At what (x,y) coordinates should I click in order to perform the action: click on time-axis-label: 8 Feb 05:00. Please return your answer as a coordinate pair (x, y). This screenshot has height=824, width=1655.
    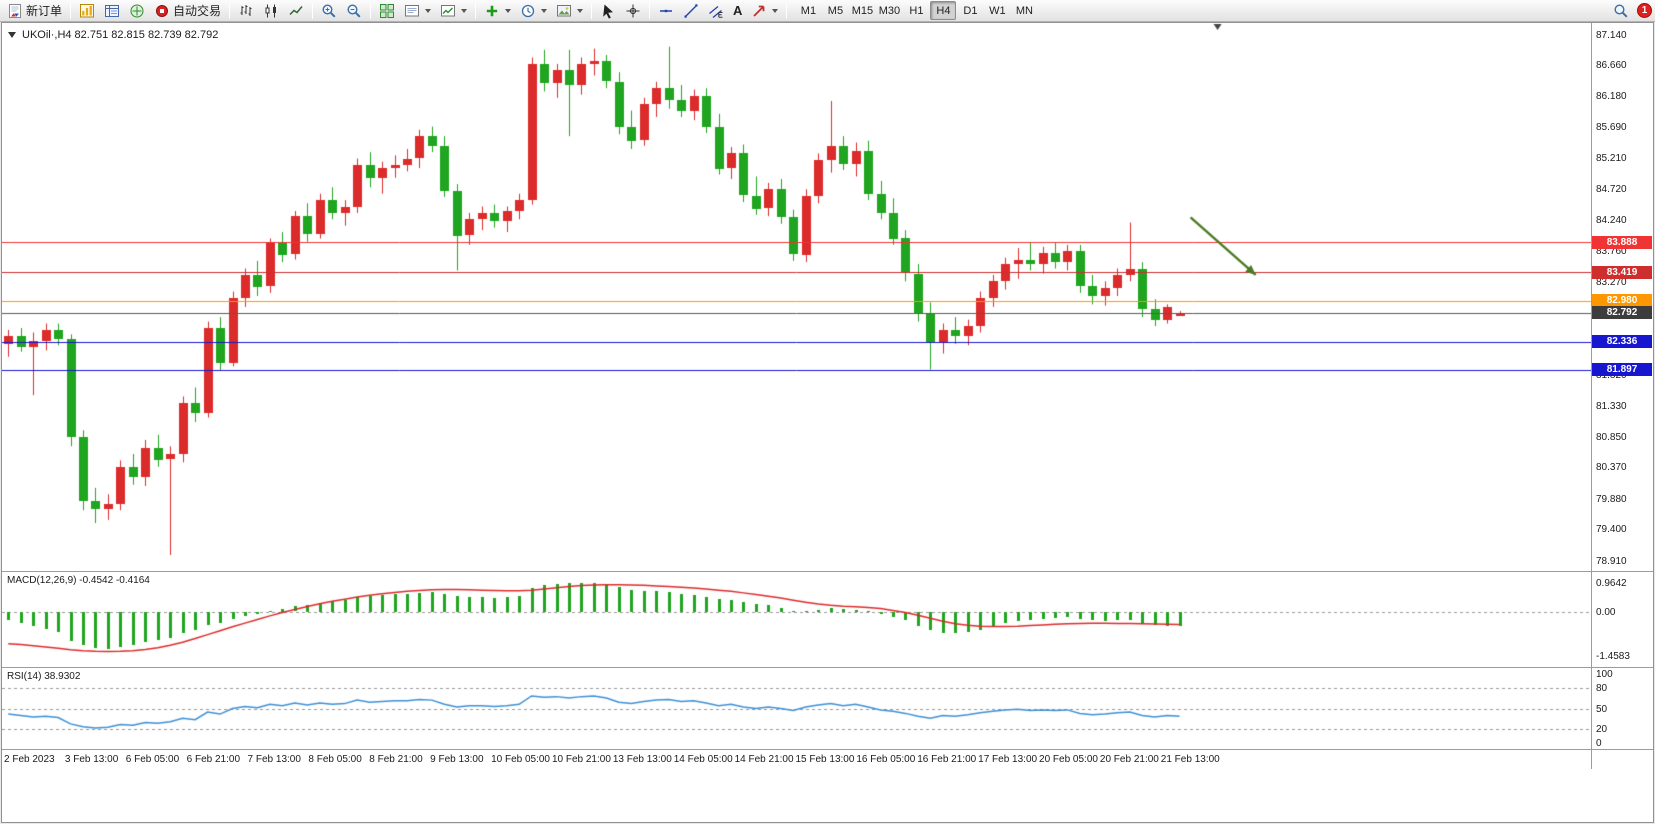
    Looking at the image, I should click on (335, 759).